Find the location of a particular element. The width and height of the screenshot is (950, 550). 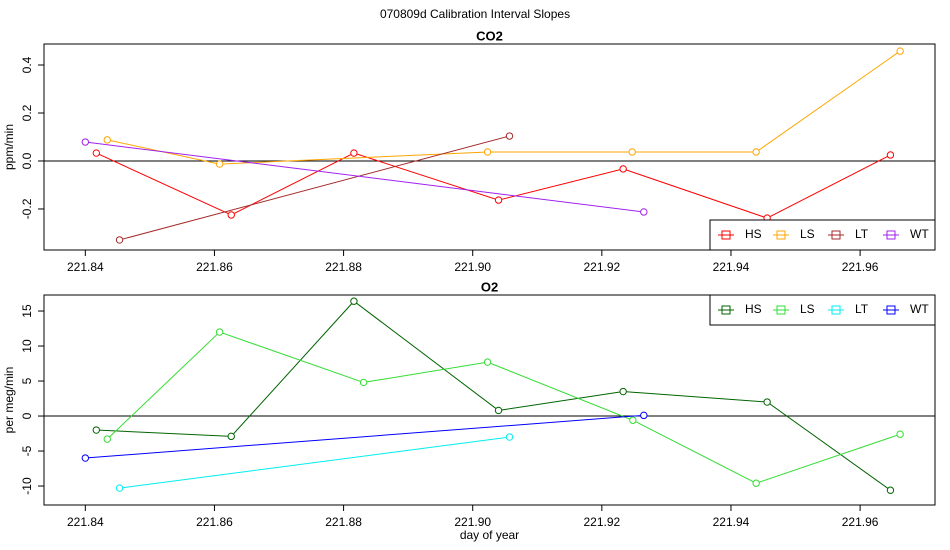

panel-title: CO2 is located at coordinates (489, 35).